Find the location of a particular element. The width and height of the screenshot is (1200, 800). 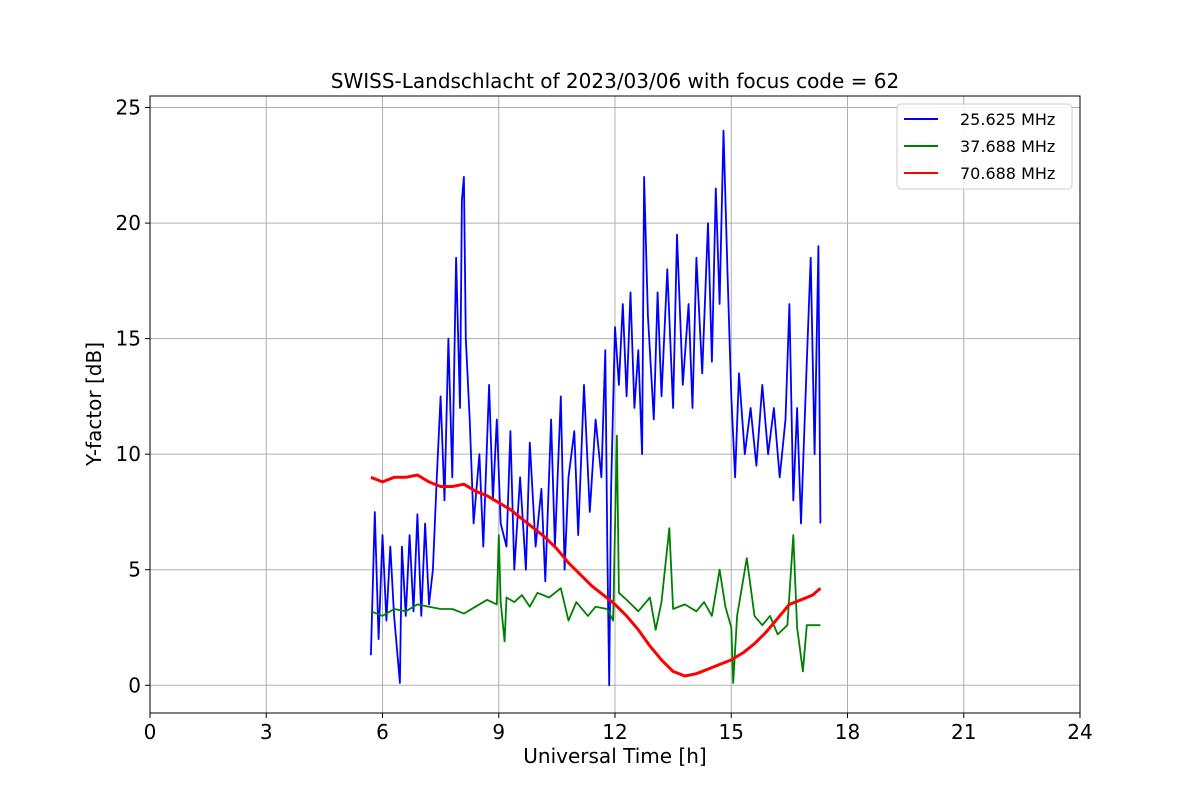

x-axis-label: Universal Time [h] is located at coordinates (614, 756).